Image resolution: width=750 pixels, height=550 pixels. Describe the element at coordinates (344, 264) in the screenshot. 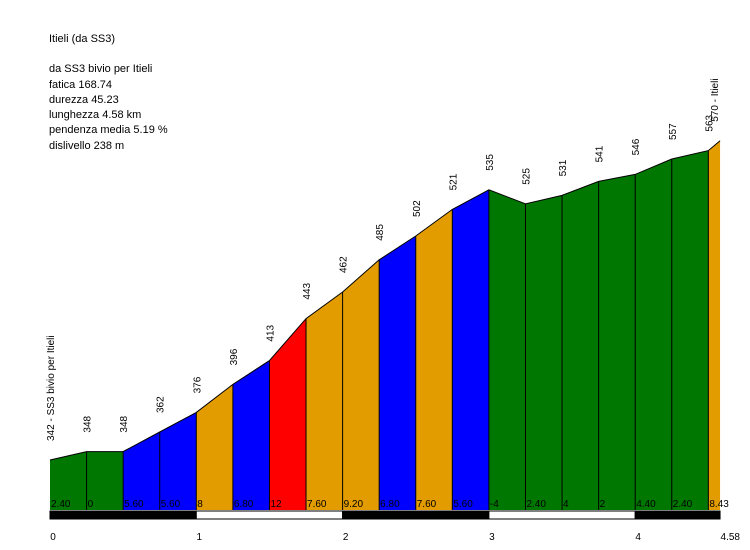

I see `altitude-label-8: 462` at that location.